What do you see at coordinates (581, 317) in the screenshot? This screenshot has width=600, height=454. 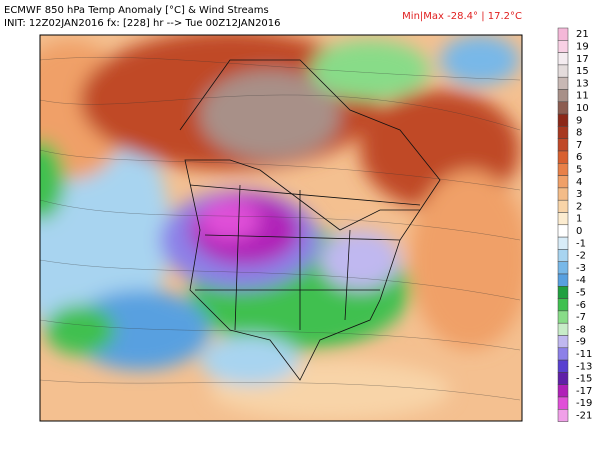 I see `colorbar-label: -7` at bounding box center [581, 317].